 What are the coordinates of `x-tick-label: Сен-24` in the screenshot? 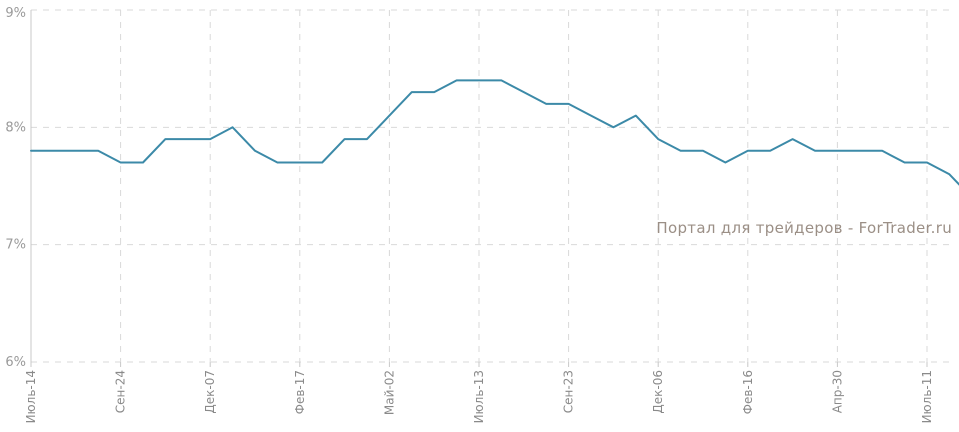 It's located at (121, 391).